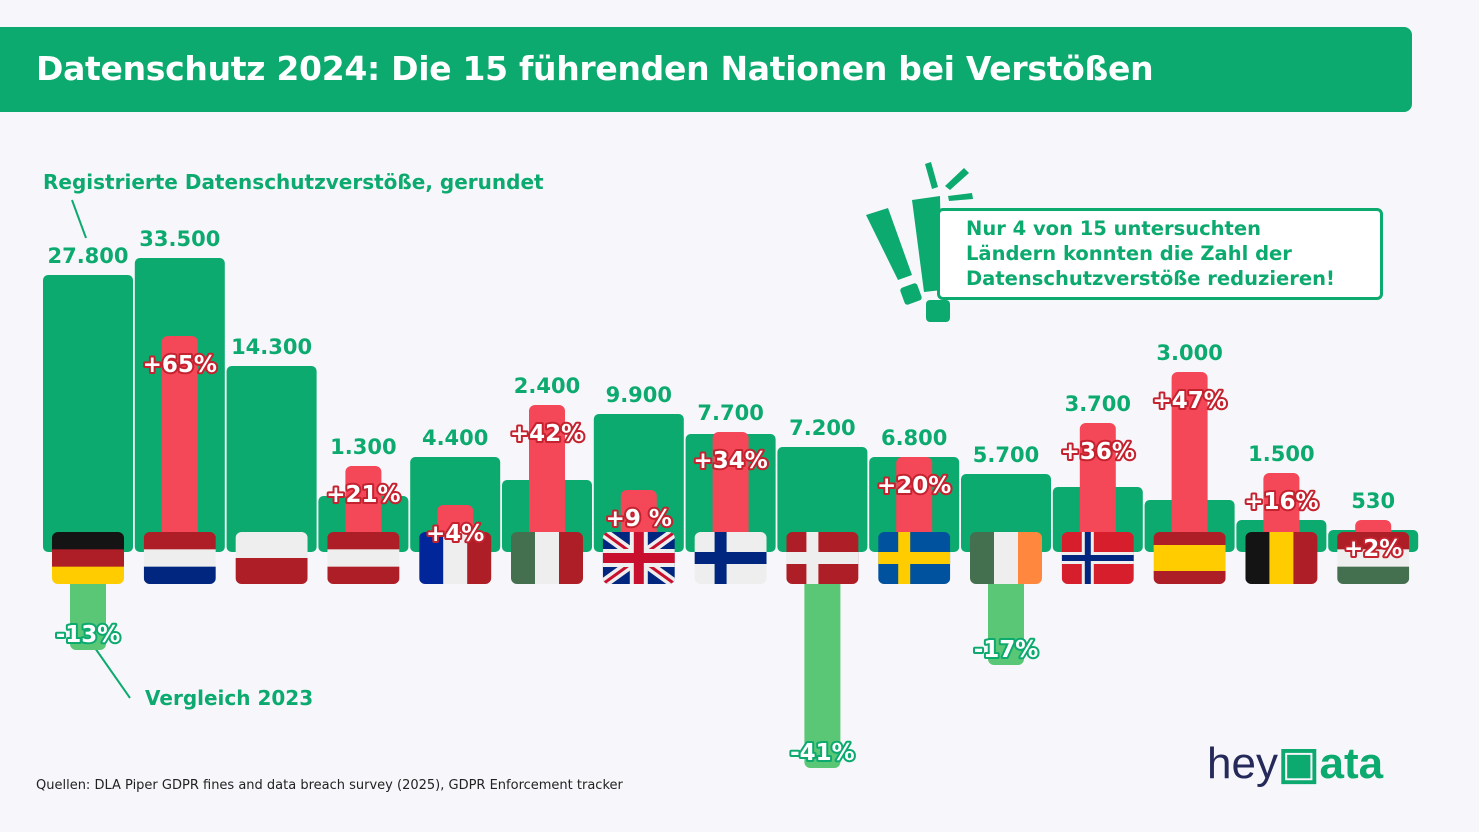  Describe the element at coordinates (638, 558) in the screenshot. I see `flag-gb-icon` at that location.